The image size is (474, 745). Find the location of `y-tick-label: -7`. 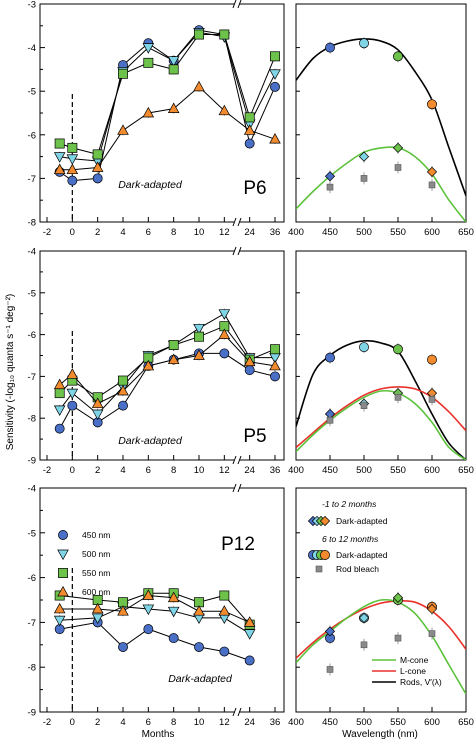

y-tick-label: -7 is located at coordinates (32, 377).